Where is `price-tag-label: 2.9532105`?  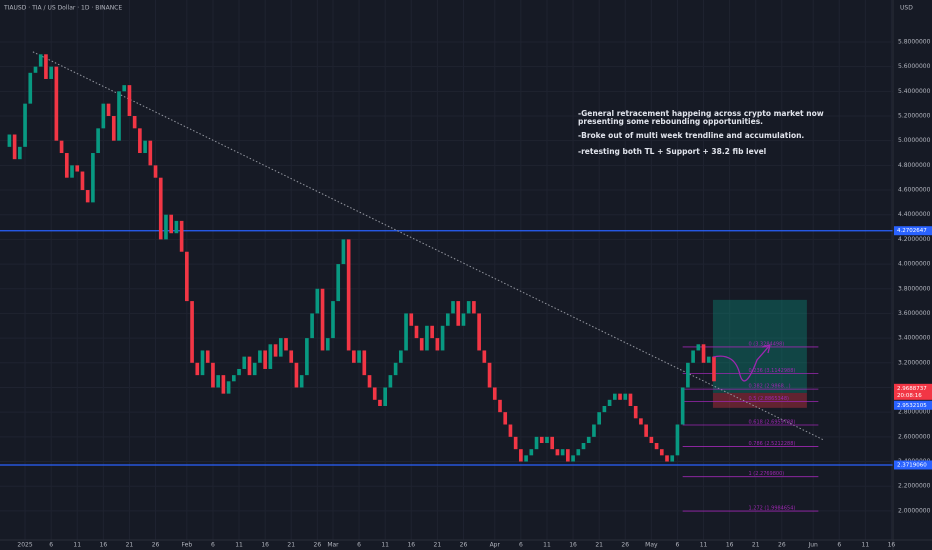
price-tag-label: 2.9532105 is located at coordinates (912, 406).